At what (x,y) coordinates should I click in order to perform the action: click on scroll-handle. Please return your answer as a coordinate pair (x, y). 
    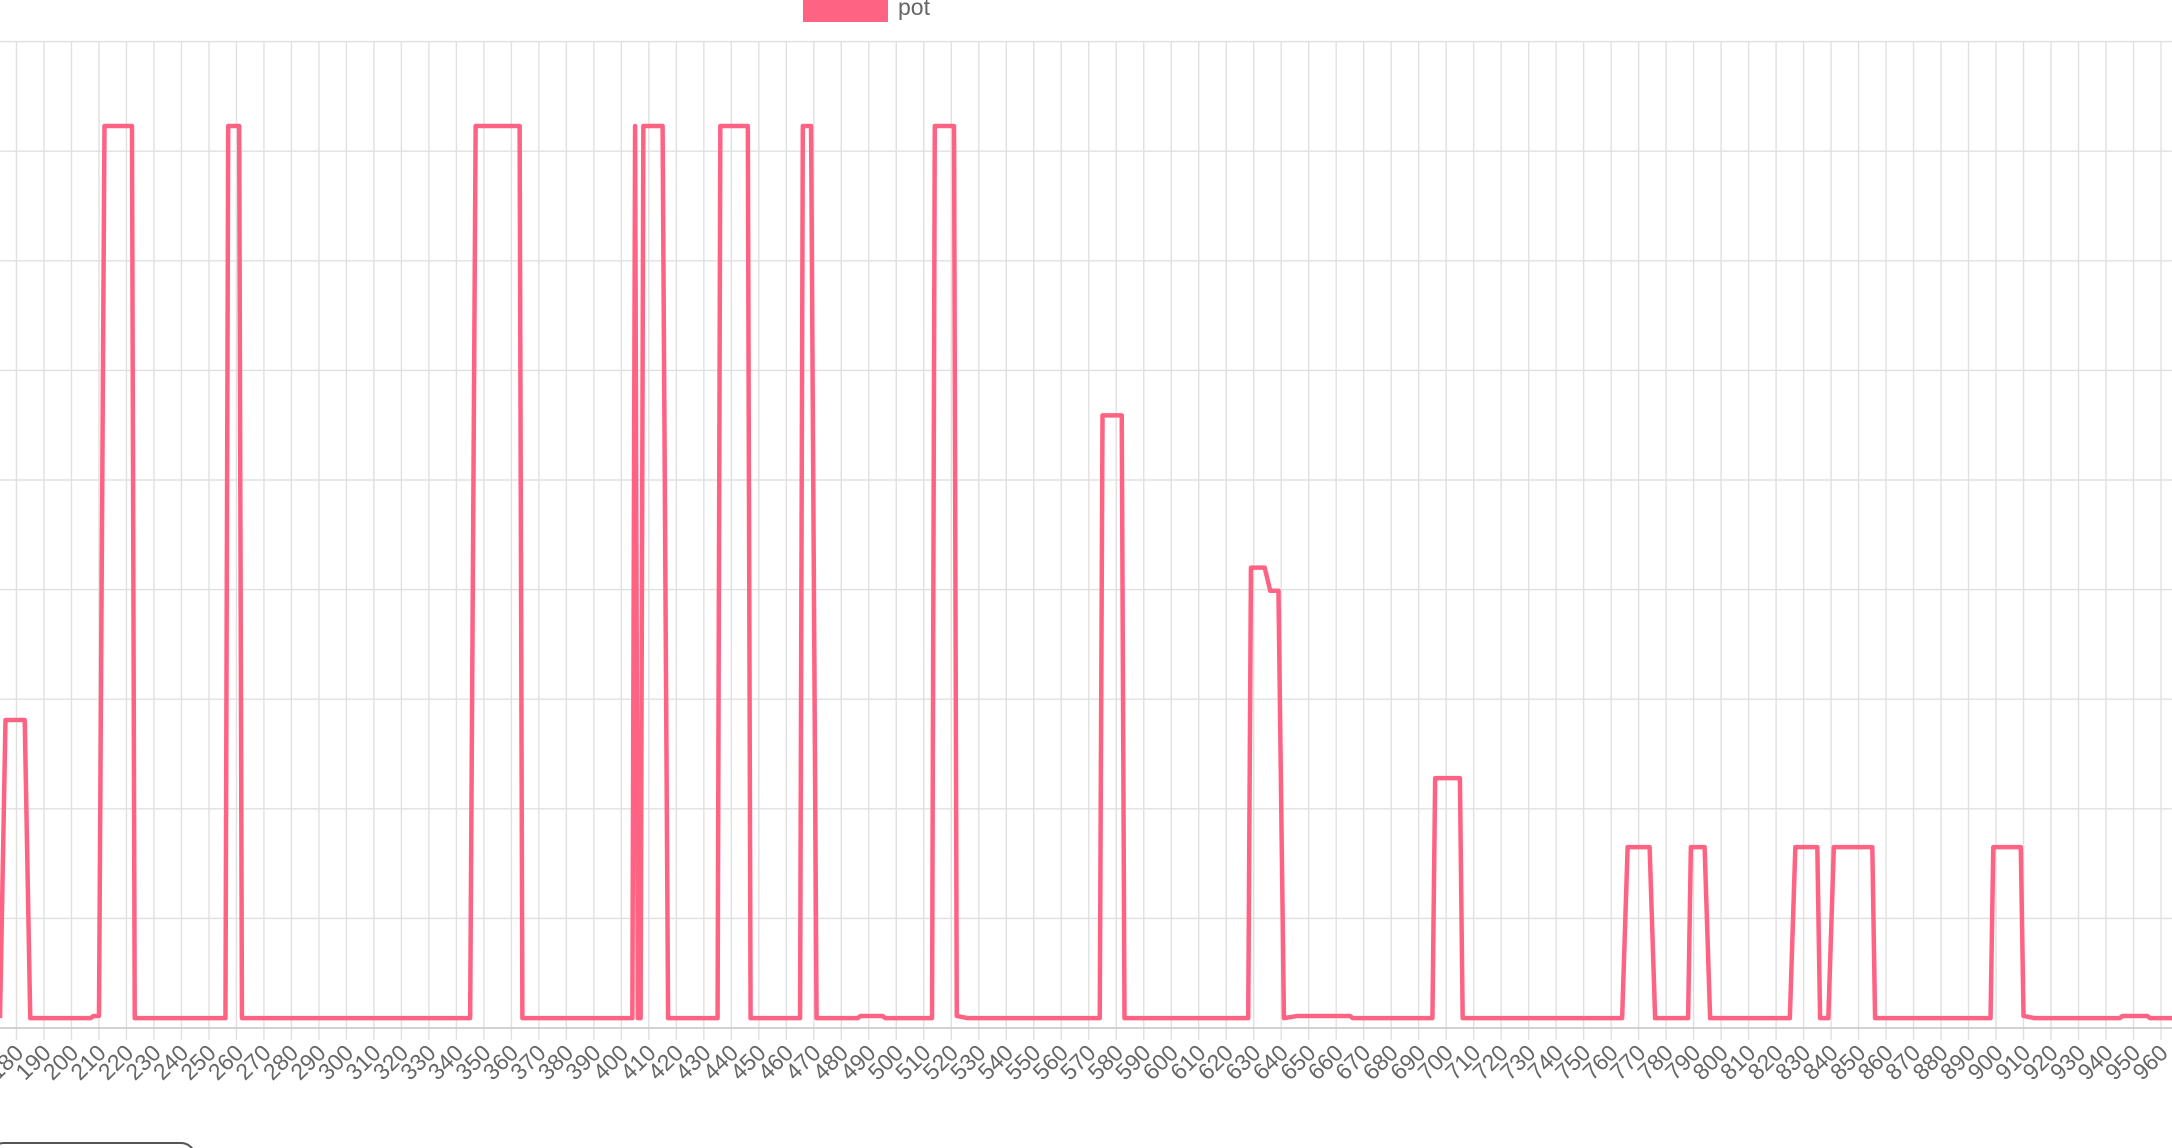
    Looking at the image, I should click on (96, 1145).